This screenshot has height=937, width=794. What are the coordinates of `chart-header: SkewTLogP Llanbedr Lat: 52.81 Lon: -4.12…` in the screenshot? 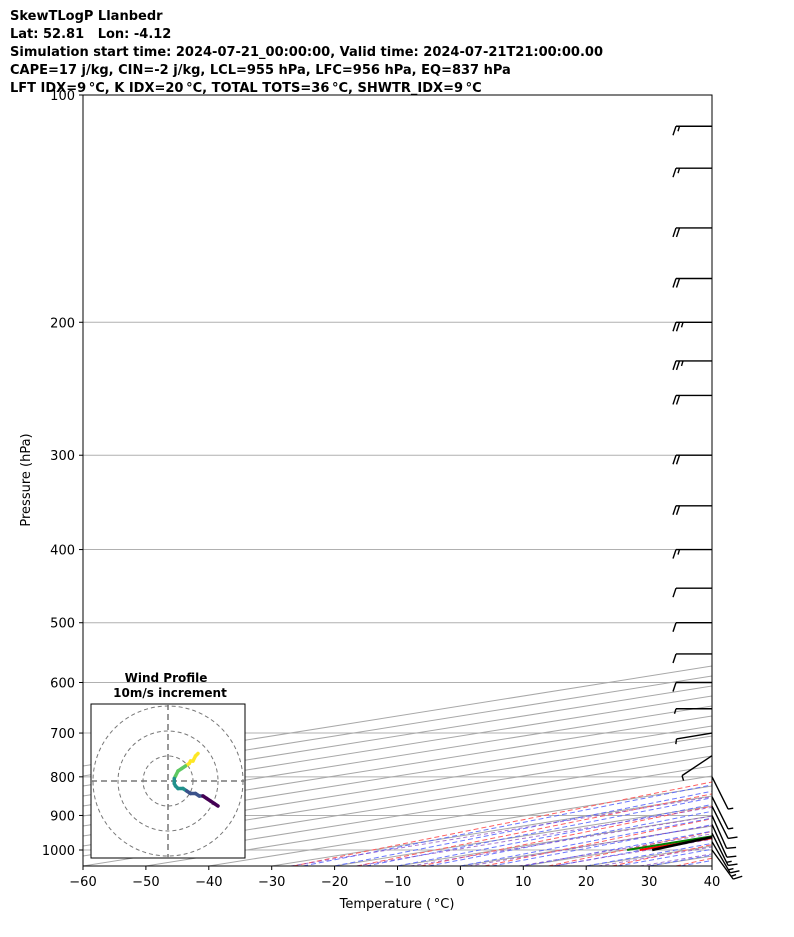 It's located at (306, 53).